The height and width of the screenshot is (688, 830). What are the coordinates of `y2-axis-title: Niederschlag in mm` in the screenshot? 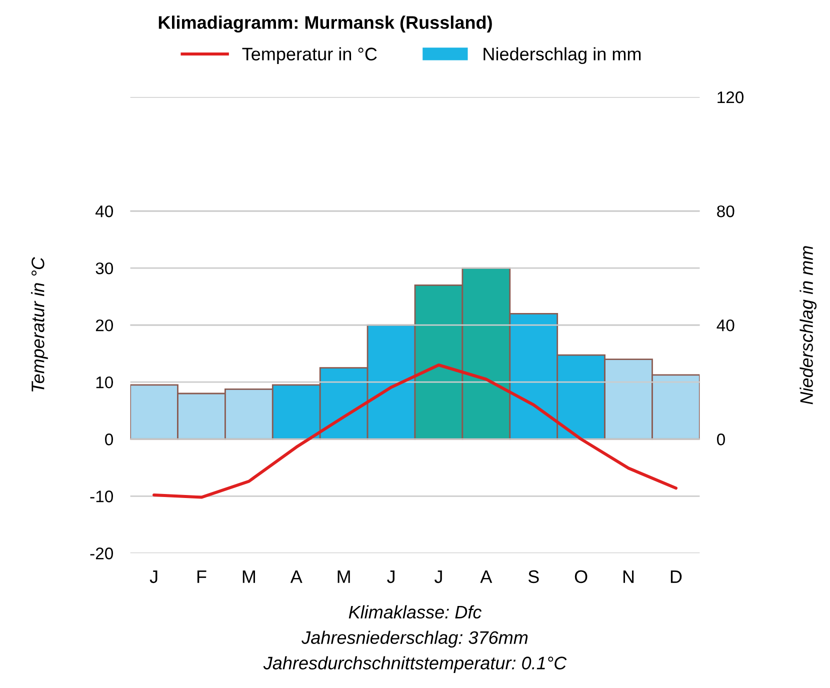 It's located at (808, 325).